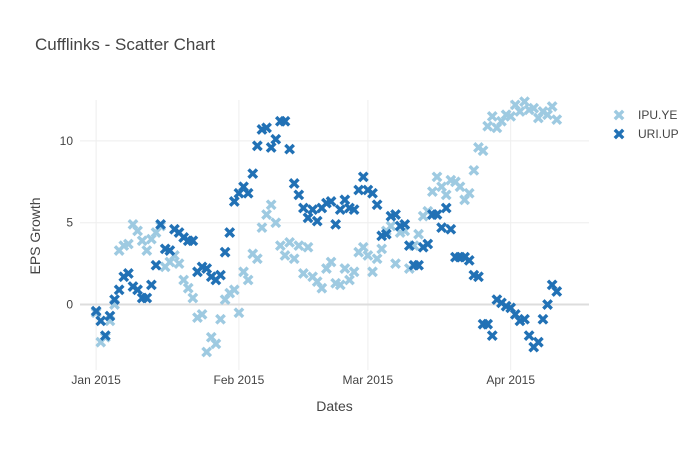 The height and width of the screenshot is (455, 700). I want to click on legend-item: URI.UP, so click(646, 134).